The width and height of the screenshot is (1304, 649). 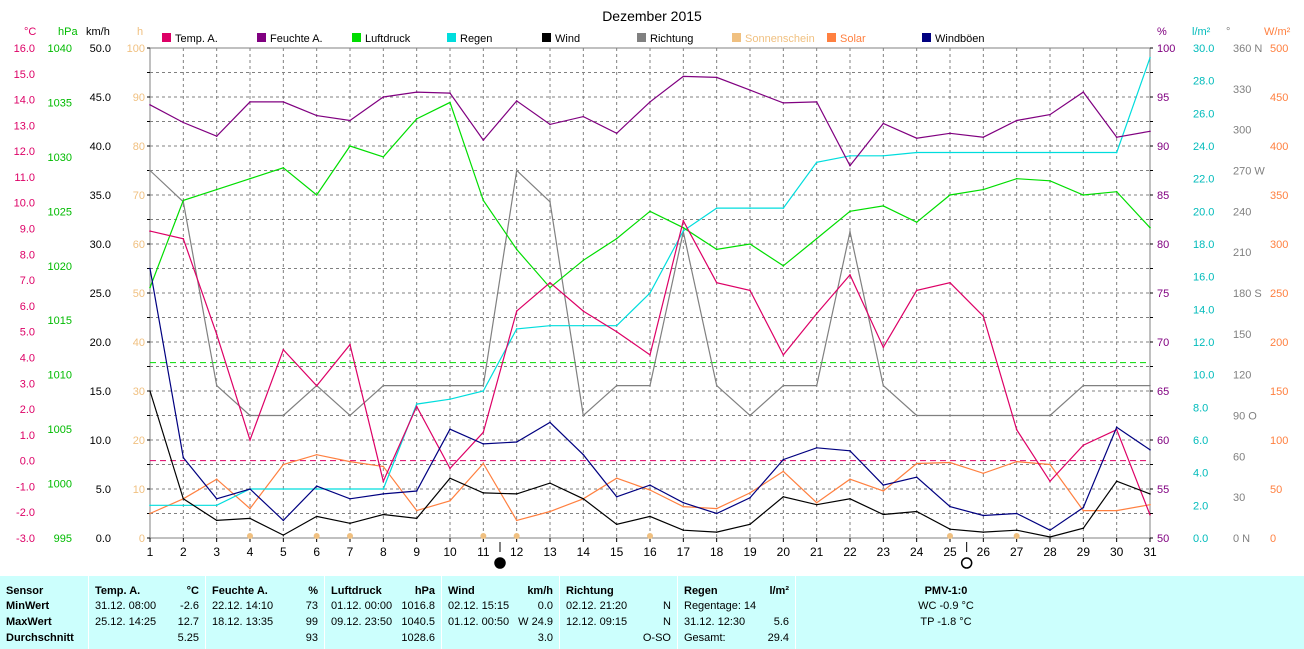 I want to click on tick-label: 16.0, so click(x=24, y=49).